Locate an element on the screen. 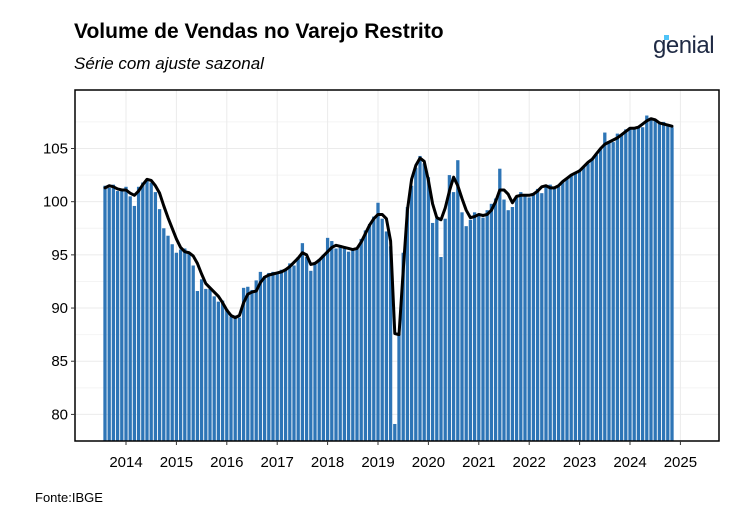 The height and width of the screenshot is (531, 744). x-tick-label: 2015 is located at coordinates (176, 462).